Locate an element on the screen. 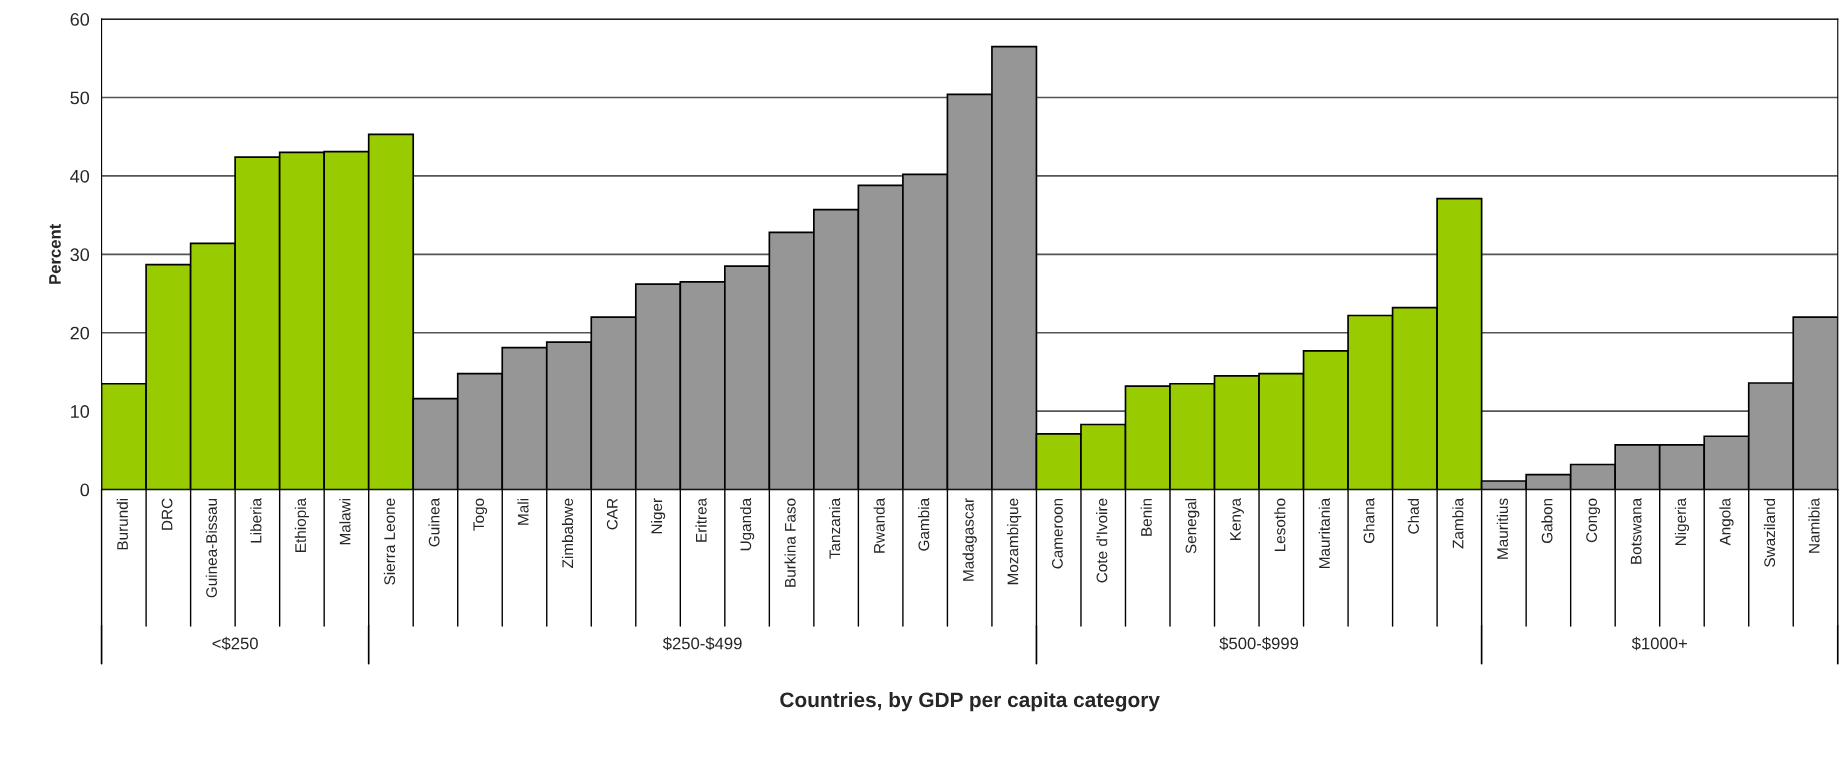  x-tick-label: Guinea-Bissau is located at coordinates (211, 548).